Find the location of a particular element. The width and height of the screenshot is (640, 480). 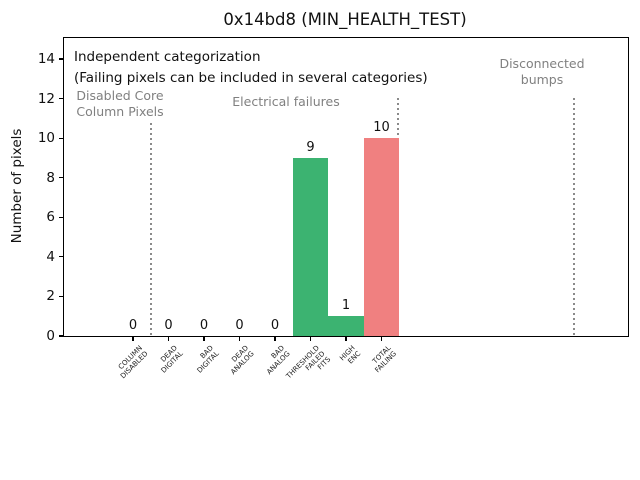

x-tick-label: THRESHOLD FAILED FITS is located at coordinates (308, 362).